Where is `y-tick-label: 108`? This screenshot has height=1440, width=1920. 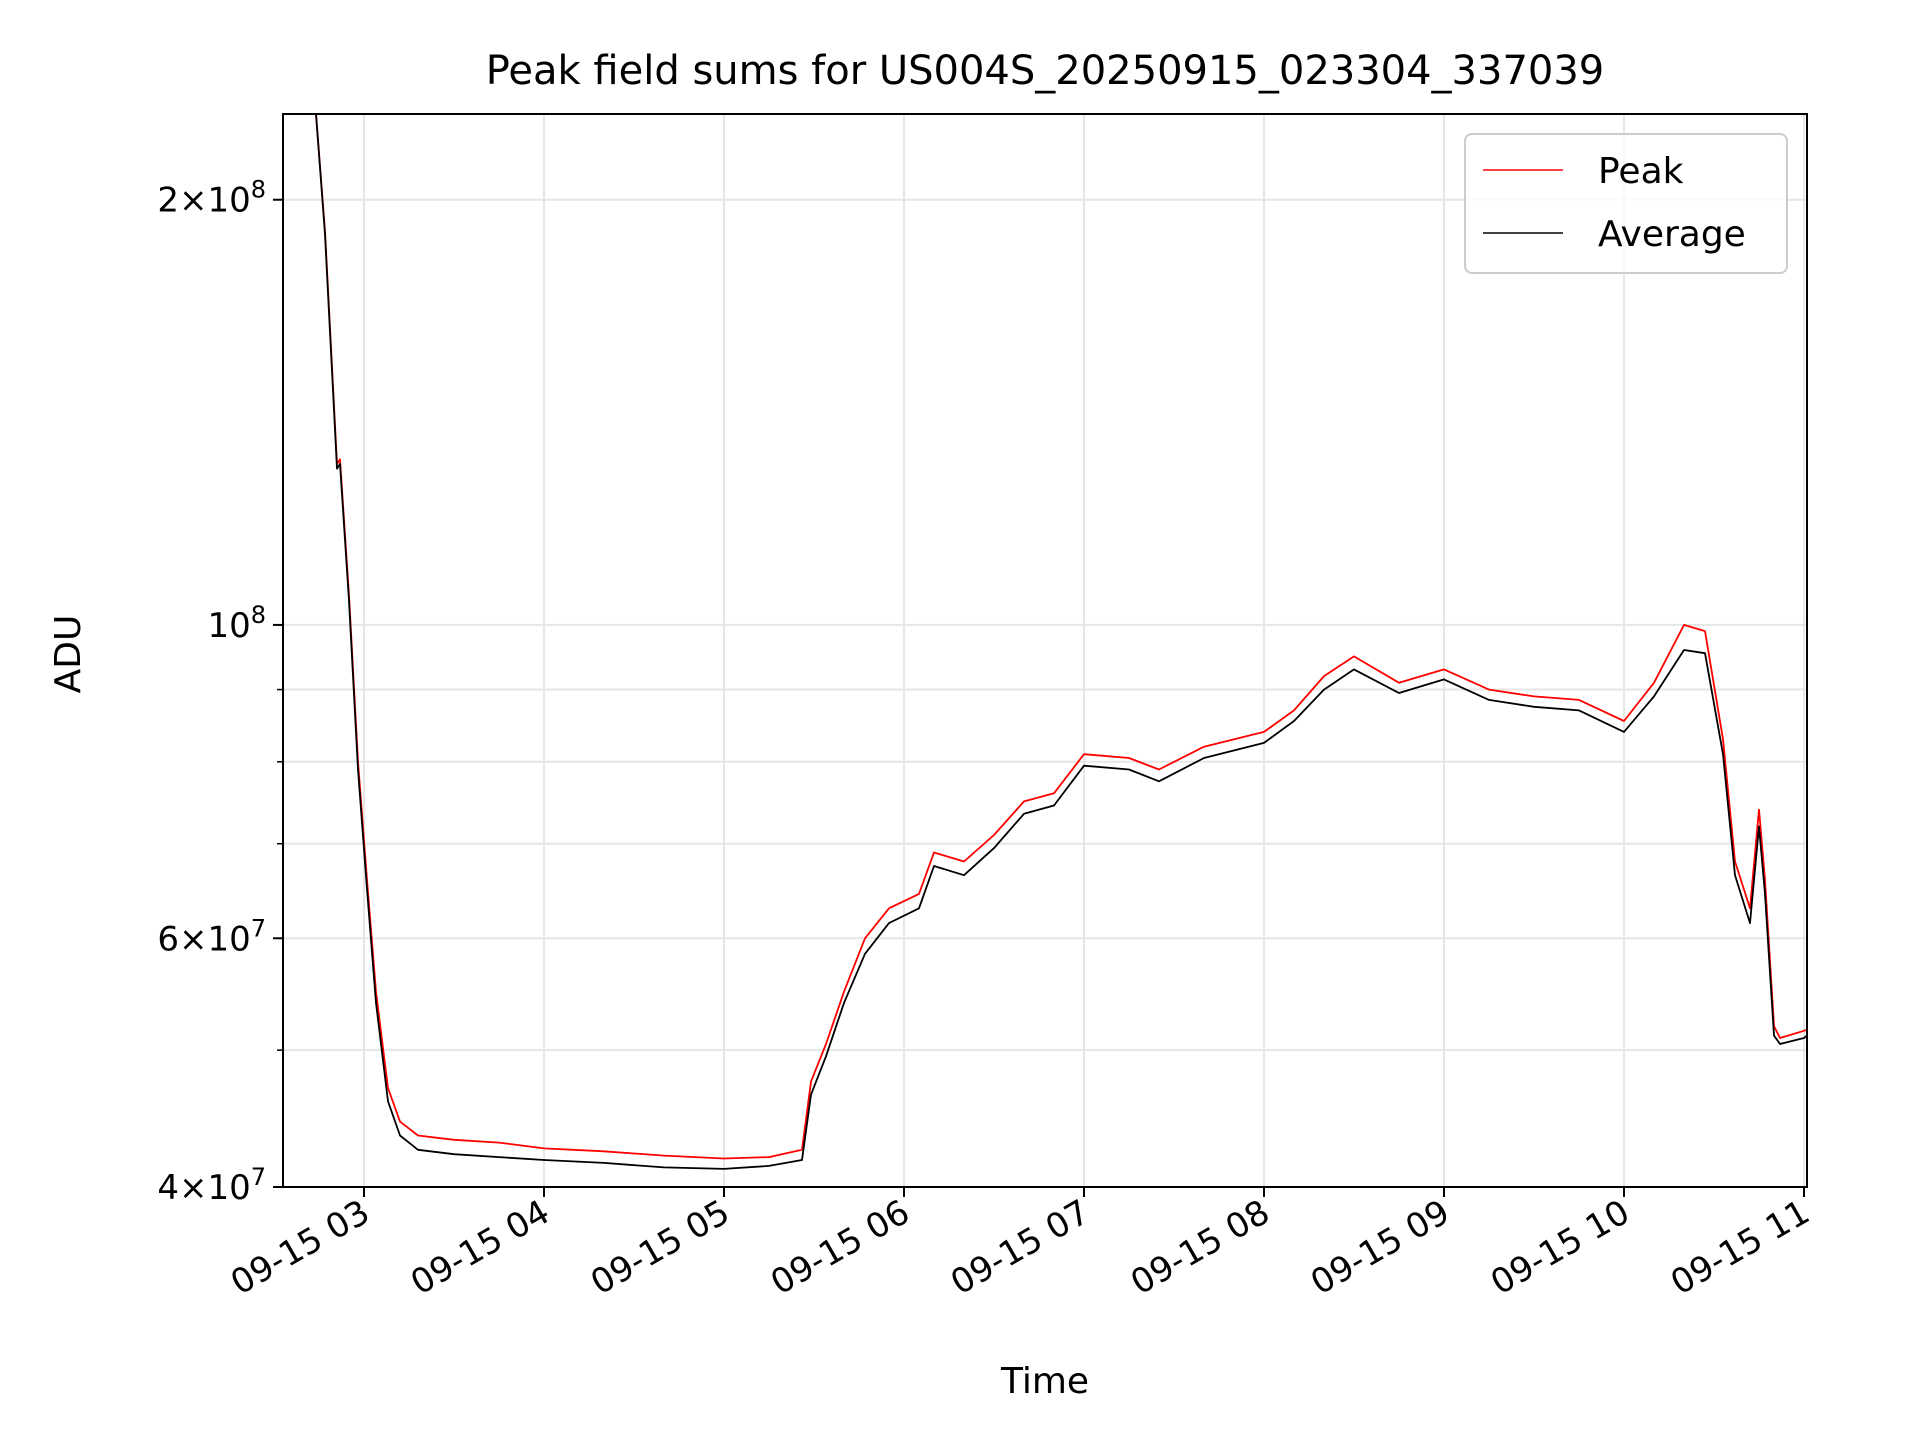
y-tick-label: 108 is located at coordinates (236, 623).